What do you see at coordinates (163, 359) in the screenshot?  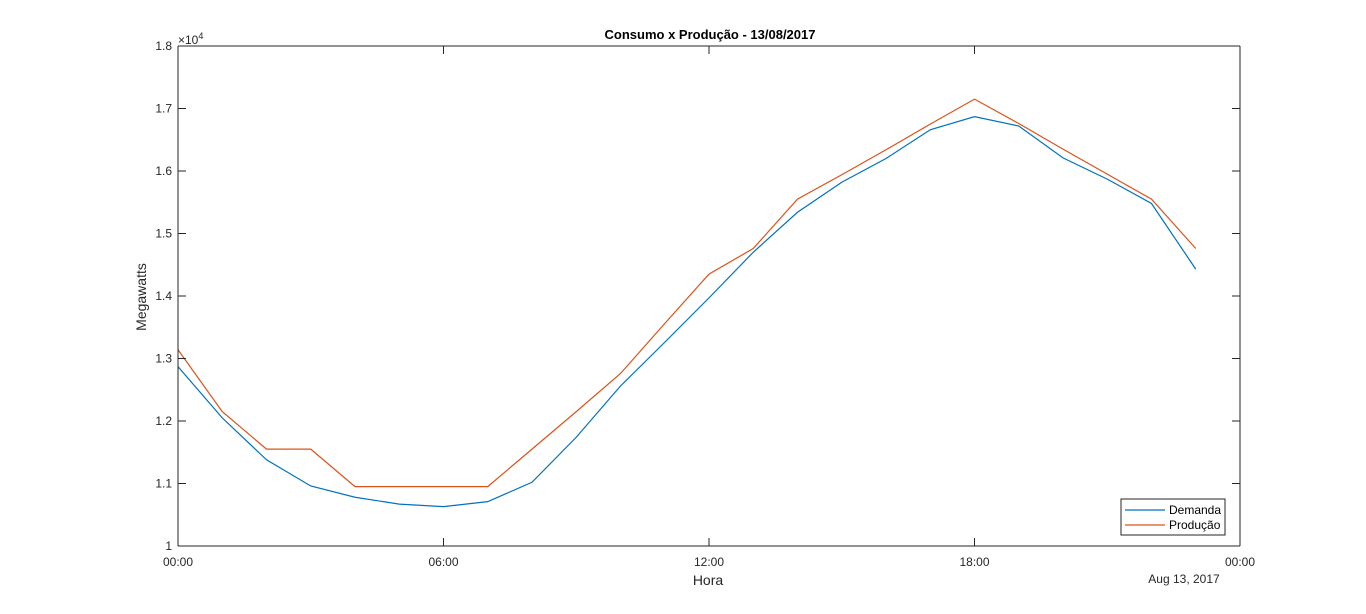 I see `y-tick-label: 1.3` at bounding box center [163, 359].